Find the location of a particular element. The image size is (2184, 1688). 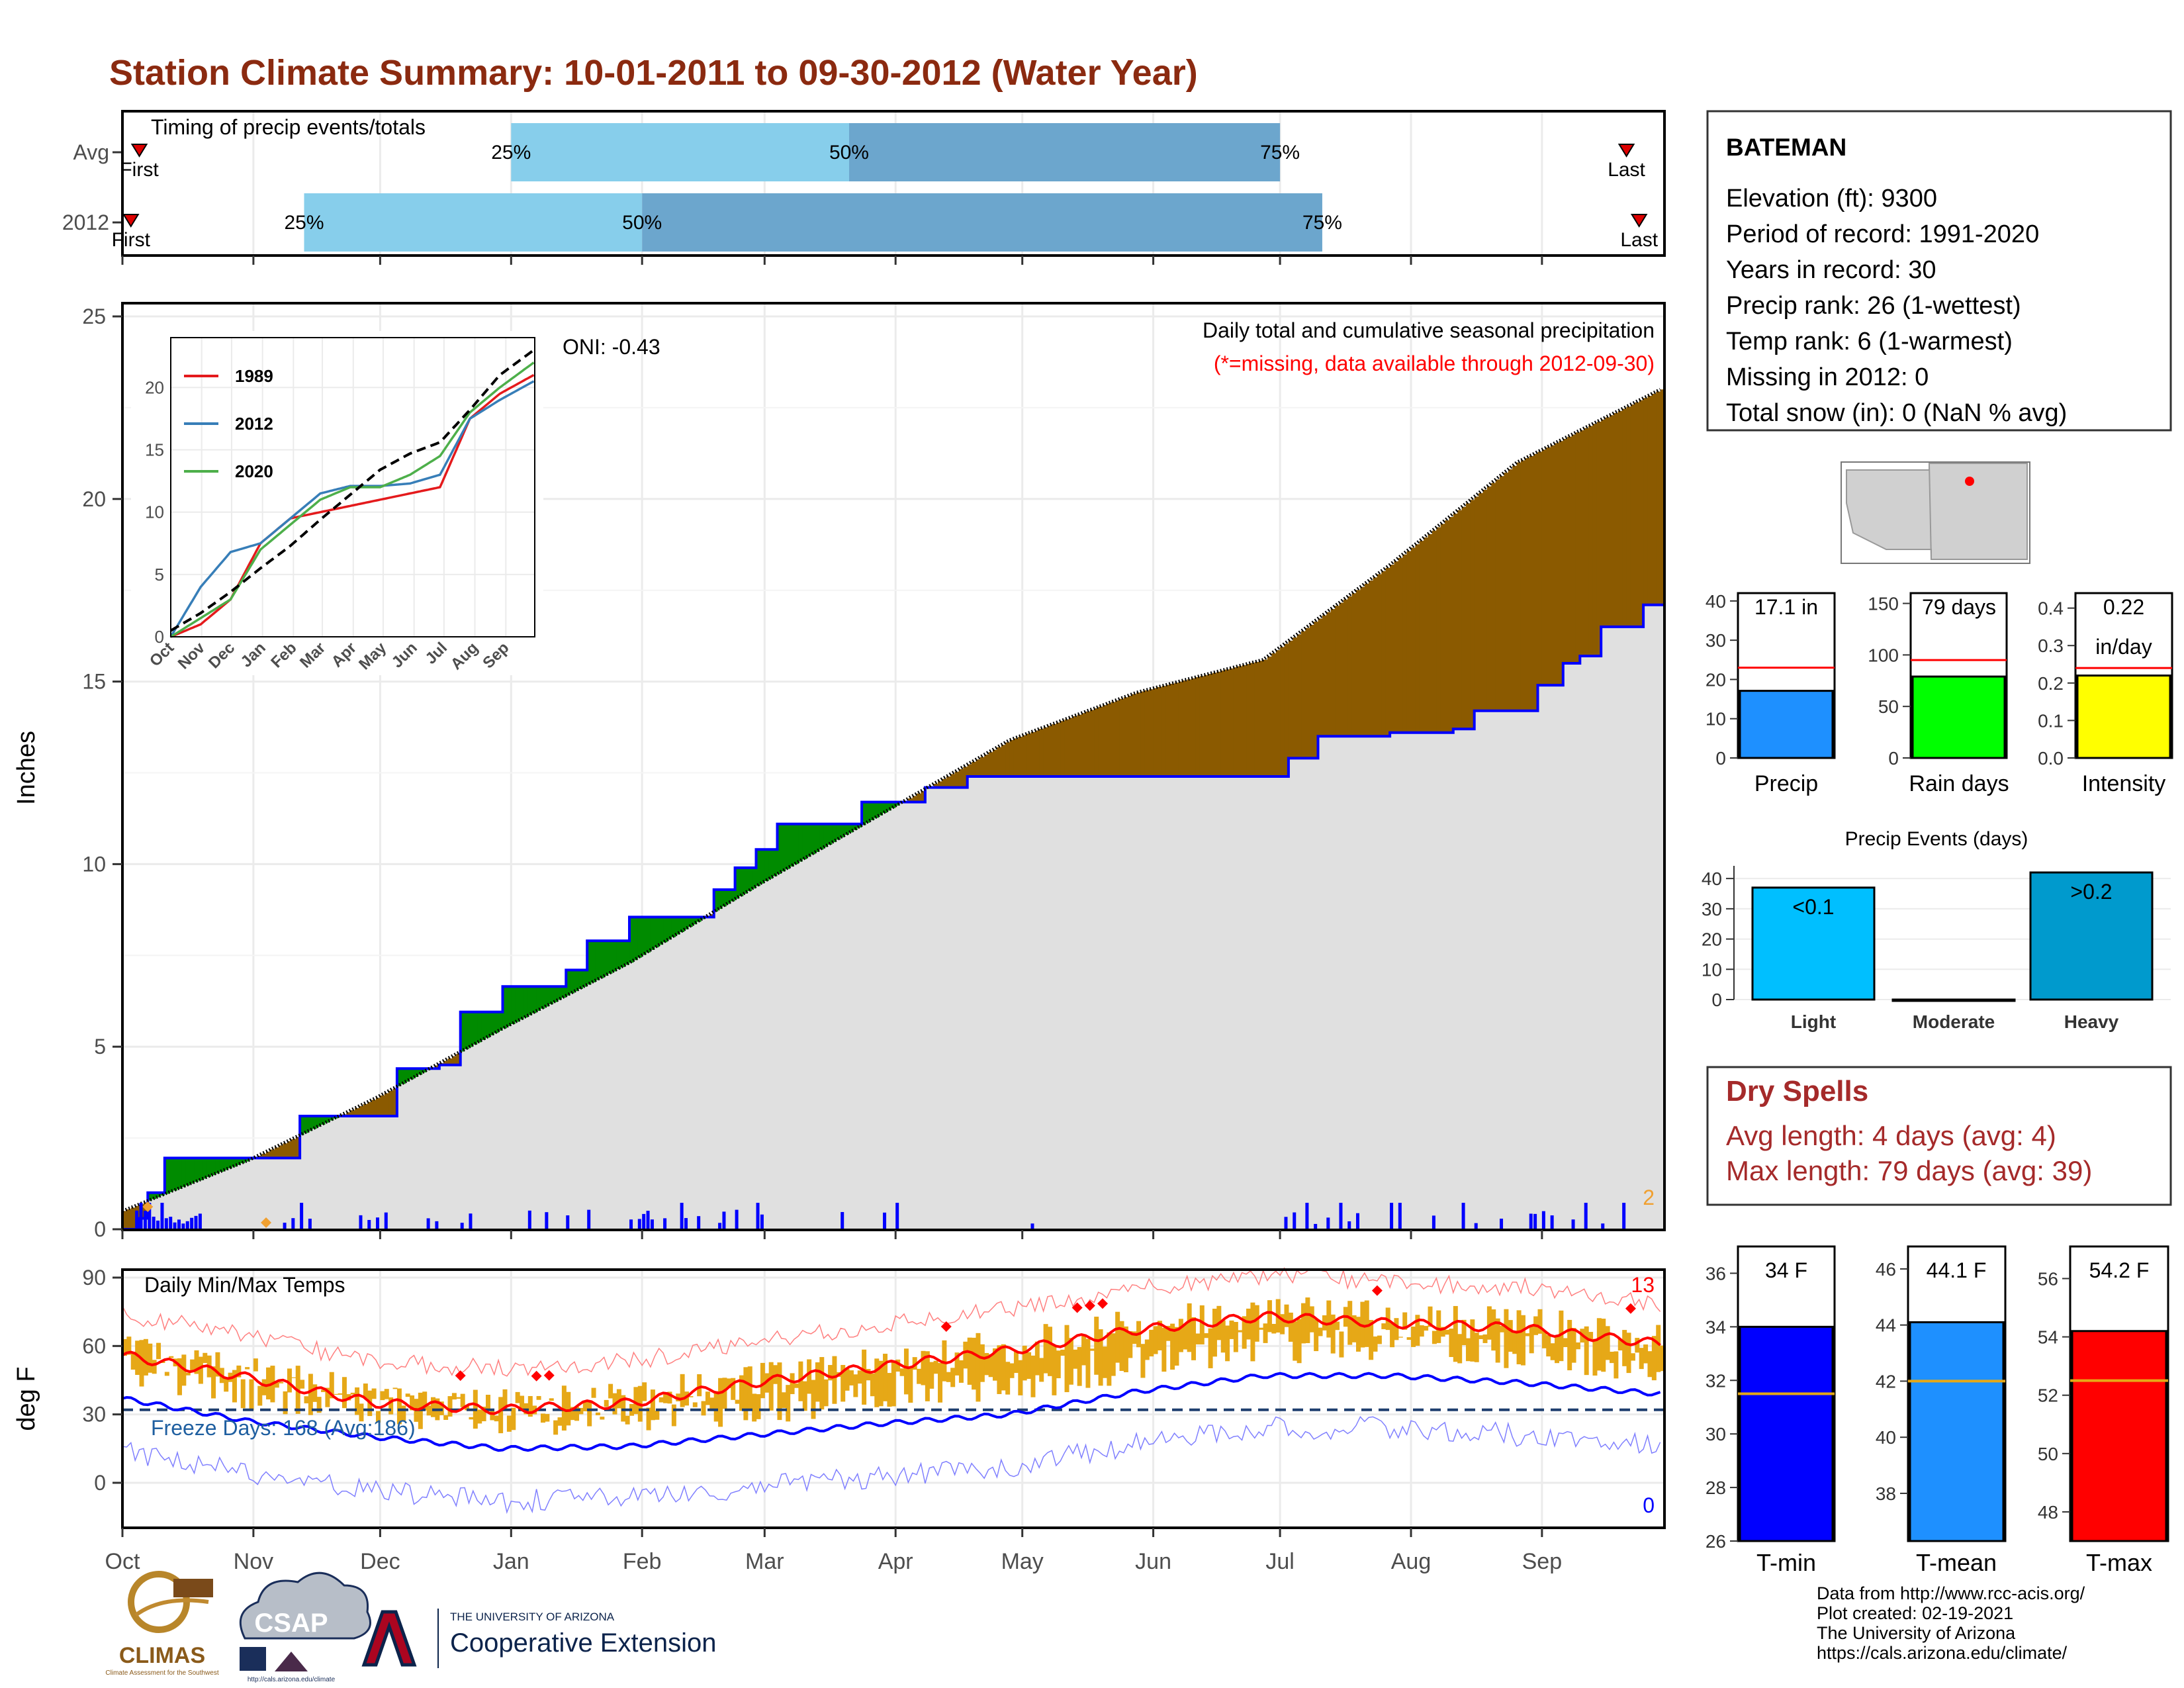

month-label: Aug is located at coordinates (1411, 1561).